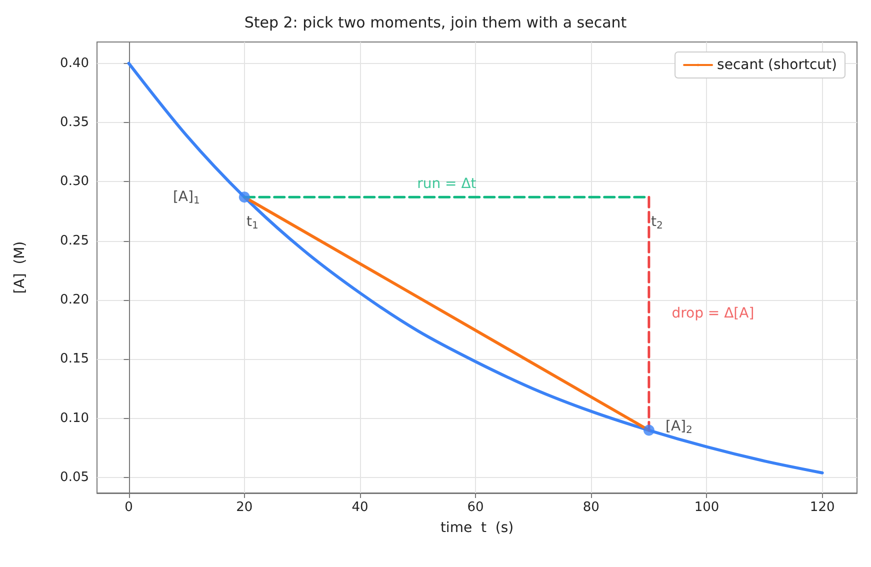  I want to click on y-tick-label: 0.05, so click(74, 478).